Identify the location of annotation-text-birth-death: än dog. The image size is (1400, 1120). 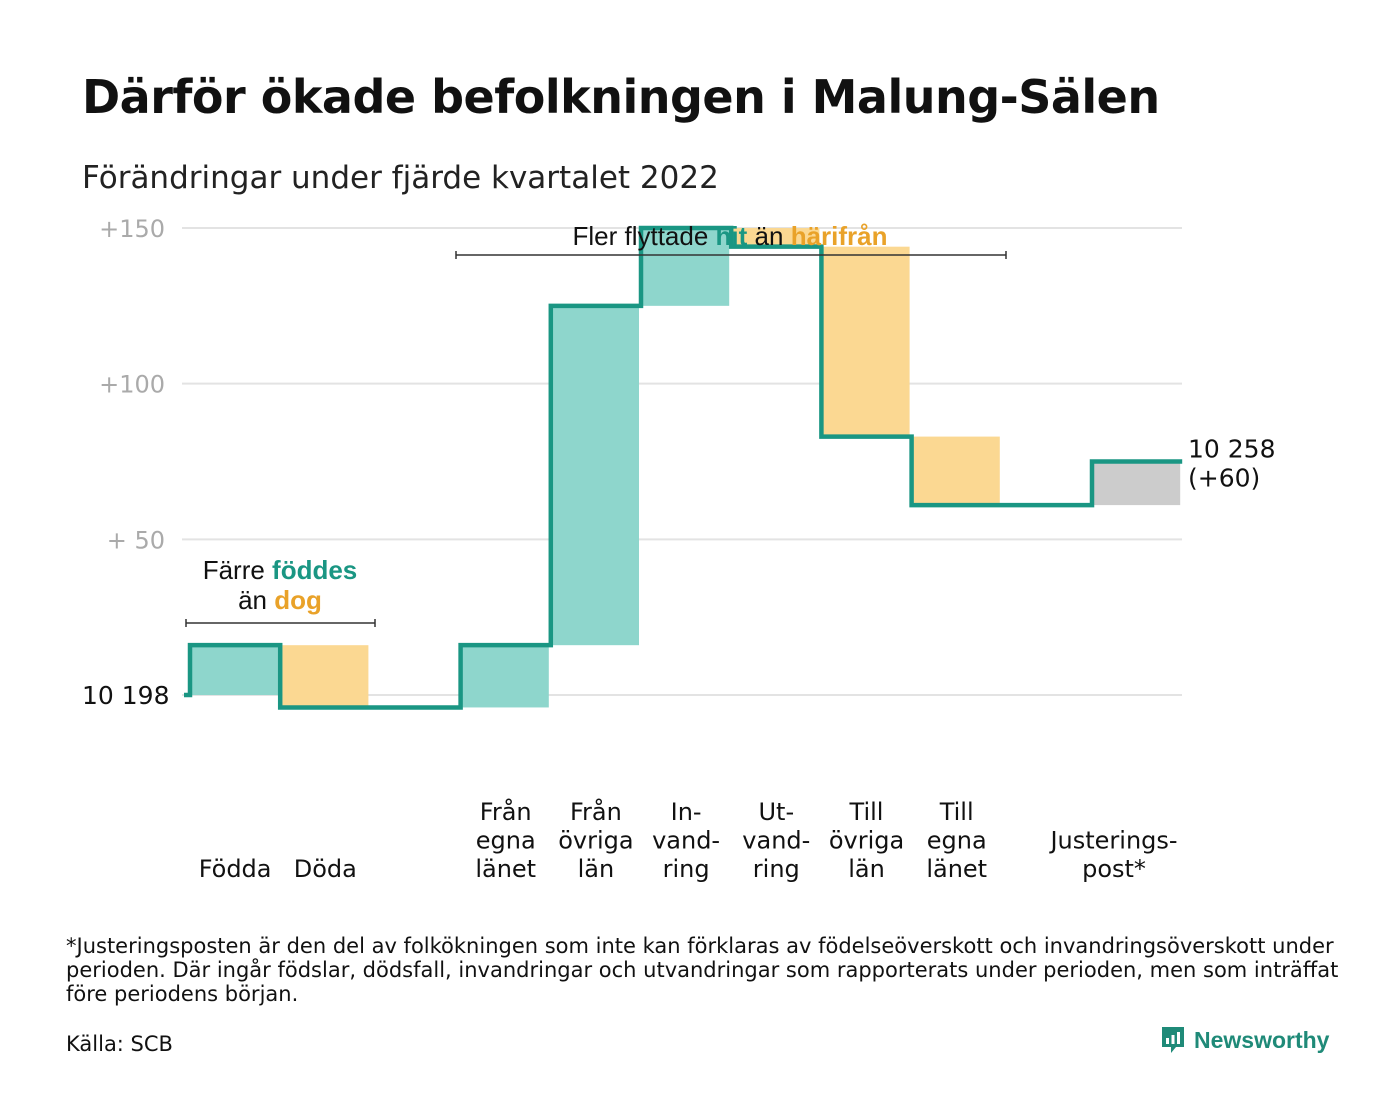
(280, 600).